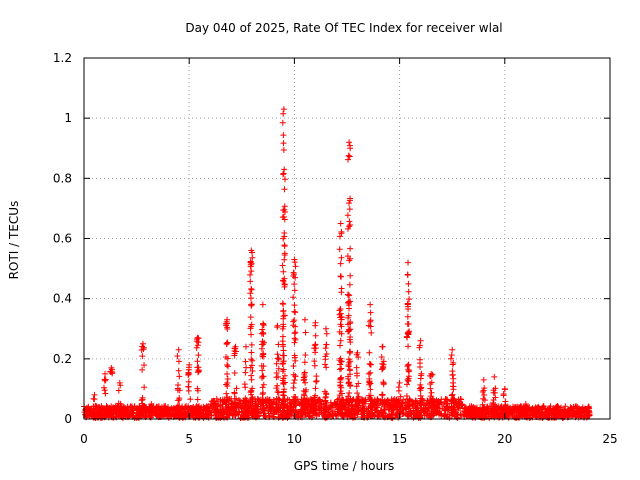 The image size is (640, 480). I want to click on y-tick-label: 0, so click(68, 419).